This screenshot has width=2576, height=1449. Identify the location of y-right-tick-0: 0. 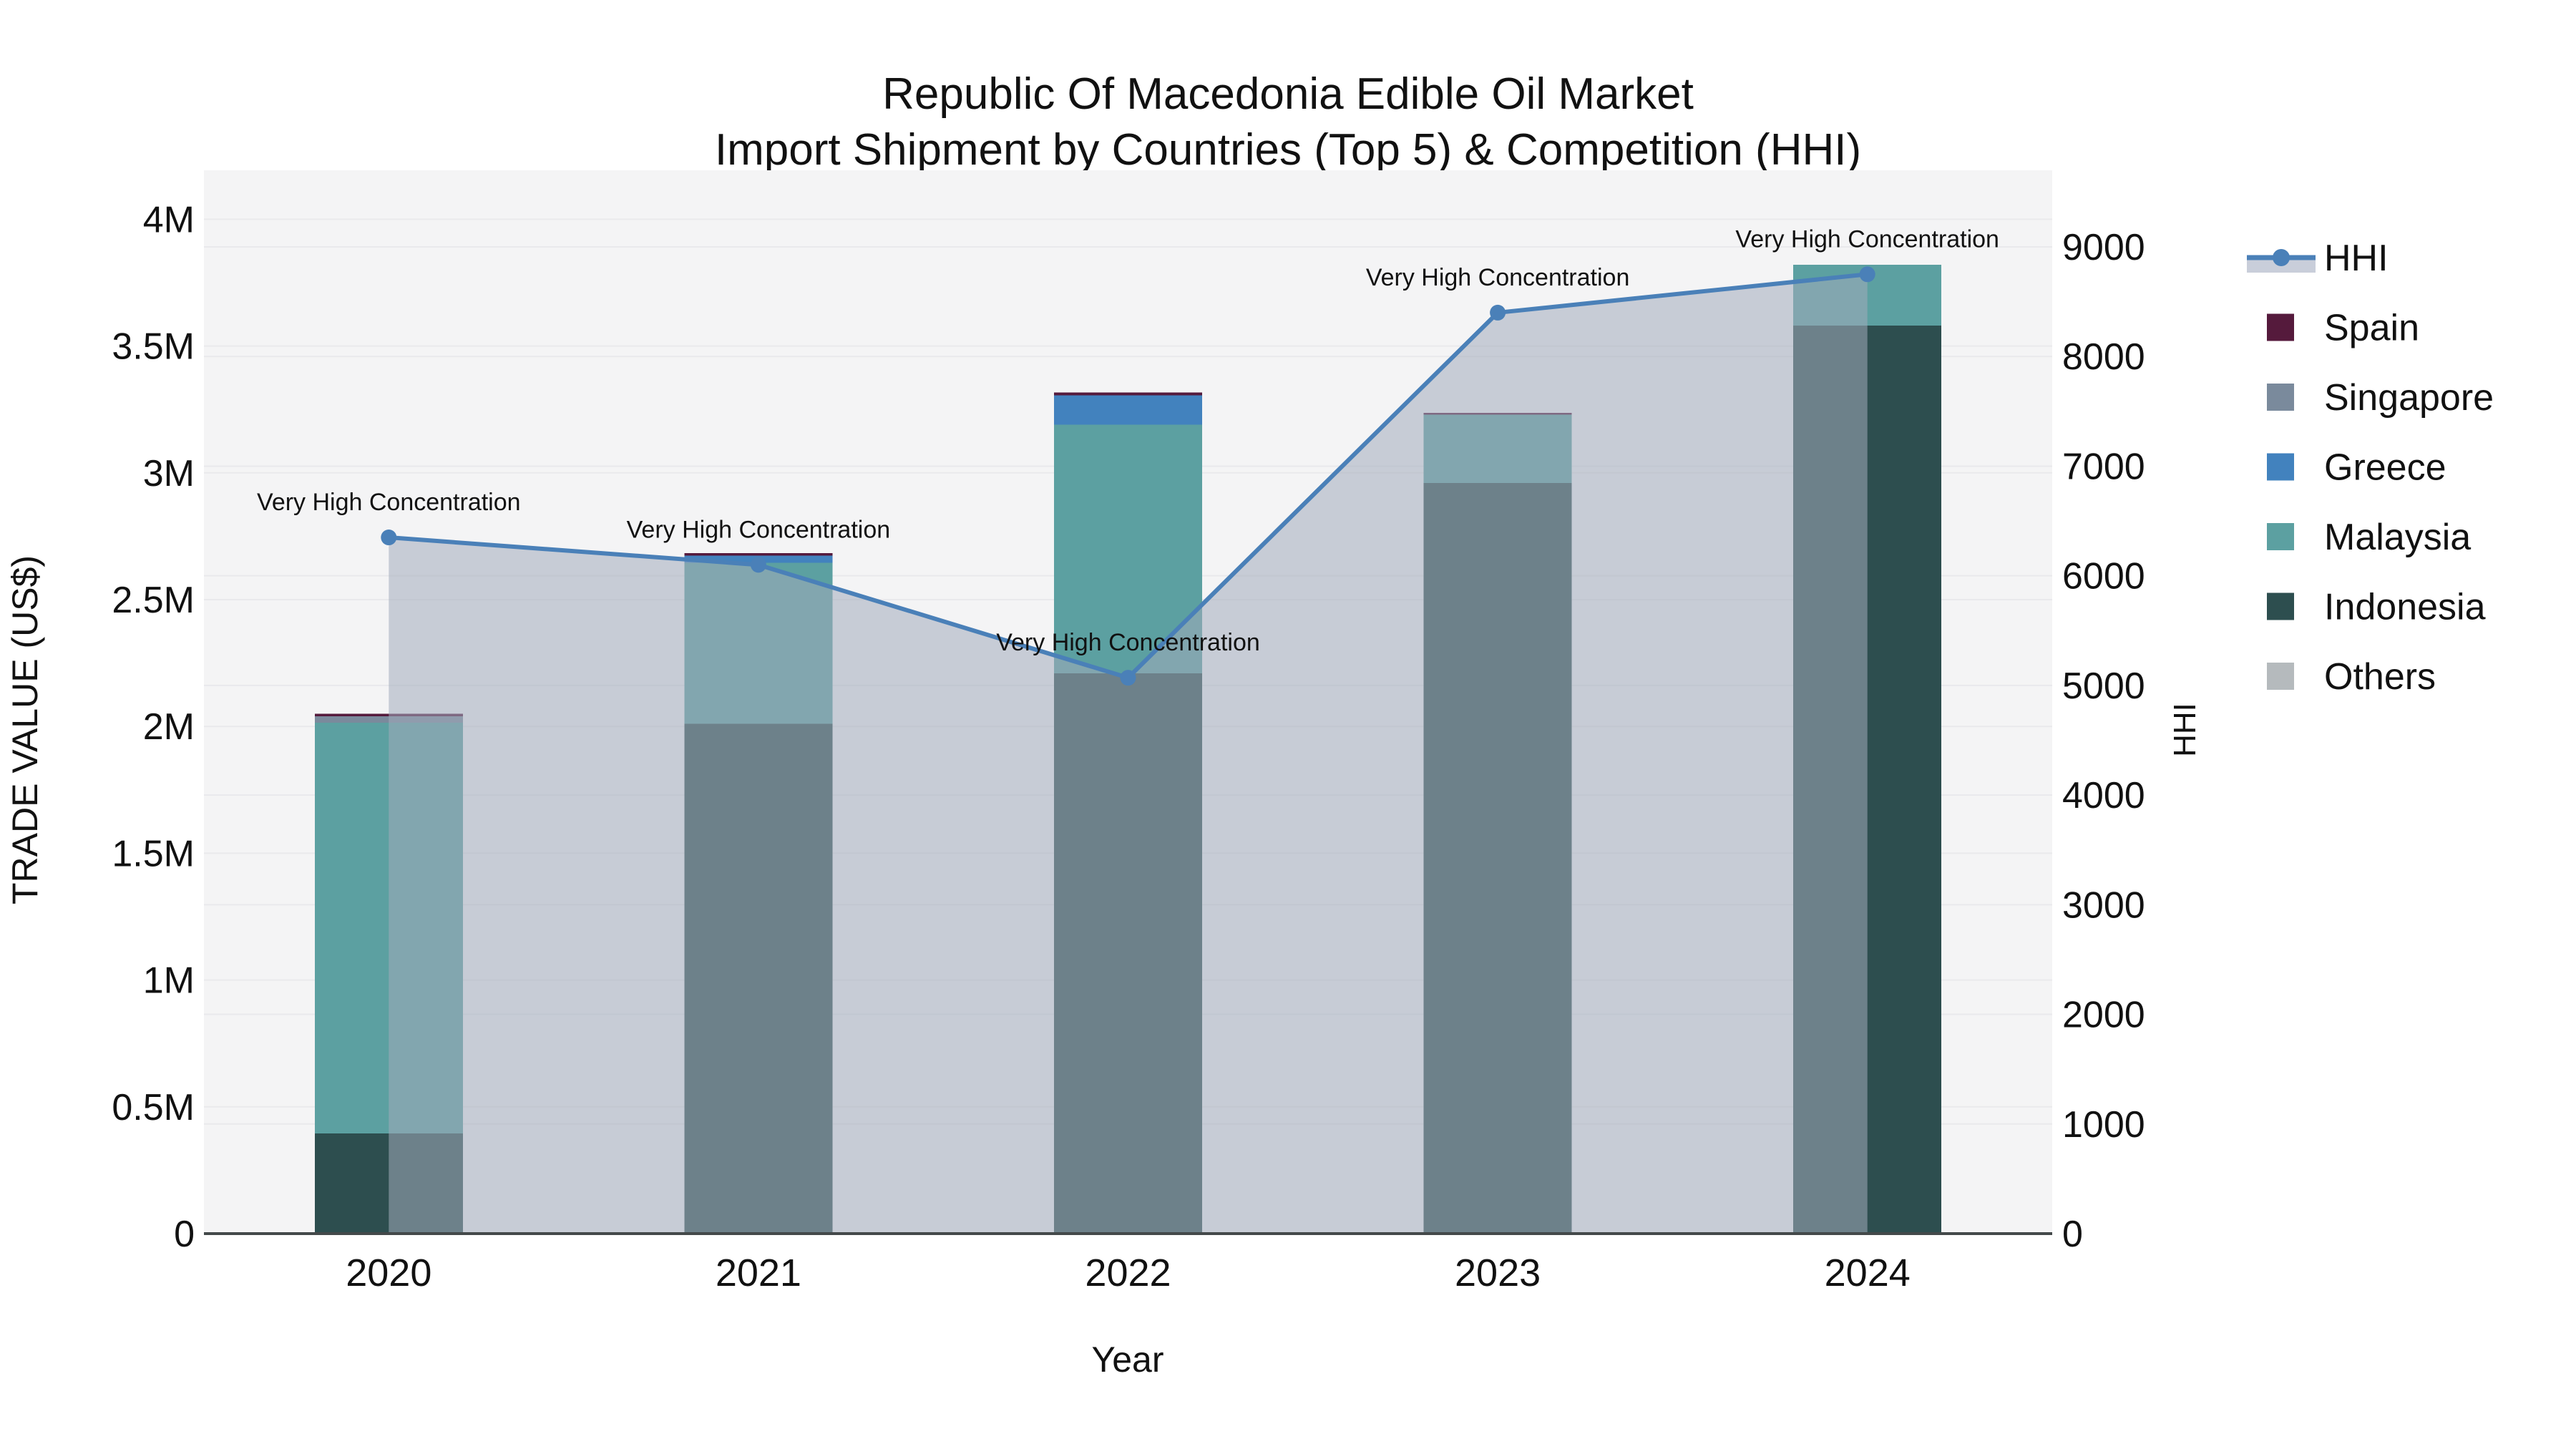
(2072, 1234).